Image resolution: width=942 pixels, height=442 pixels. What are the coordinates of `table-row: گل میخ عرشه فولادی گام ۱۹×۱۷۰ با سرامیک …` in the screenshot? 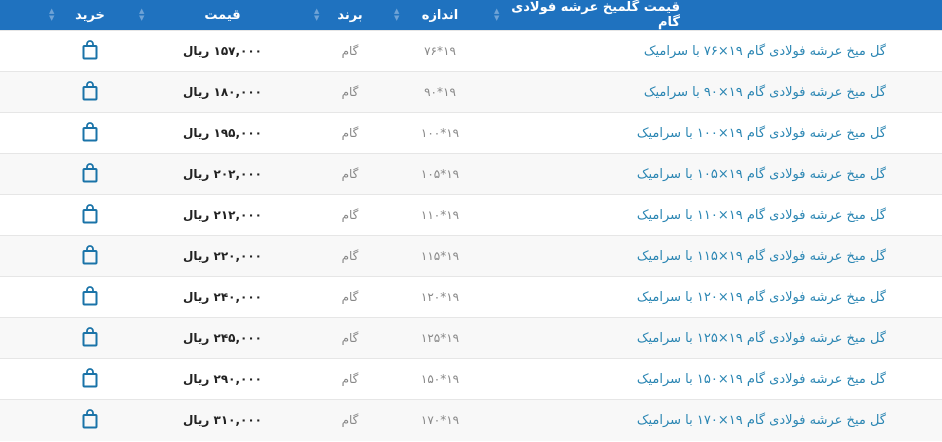 It's located at (471, 420).